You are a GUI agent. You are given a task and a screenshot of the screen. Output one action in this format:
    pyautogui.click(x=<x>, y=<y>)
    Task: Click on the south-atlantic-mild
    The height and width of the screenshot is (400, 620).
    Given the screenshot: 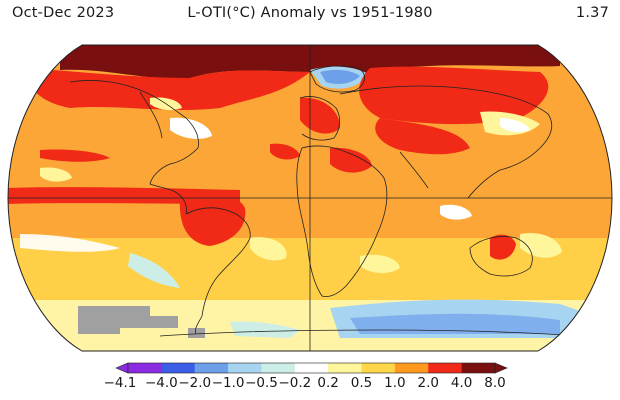 What is the action you would take?
    pyautogui.click(x=380, y=264)
    